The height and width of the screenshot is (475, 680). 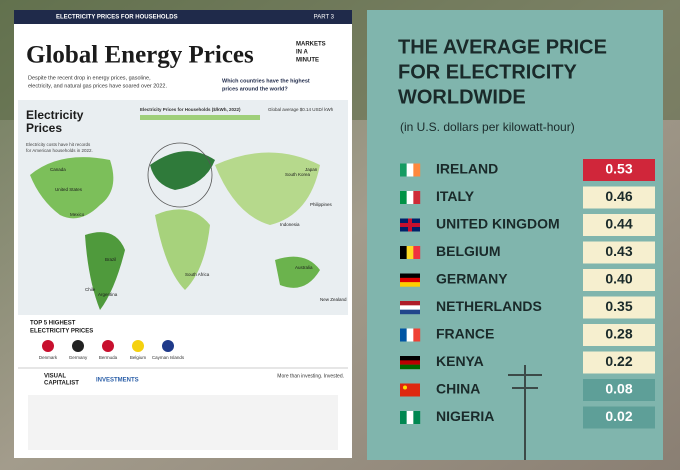 I want to click on section-note: Electricity costs have hit records, so click(x=58, y=144).